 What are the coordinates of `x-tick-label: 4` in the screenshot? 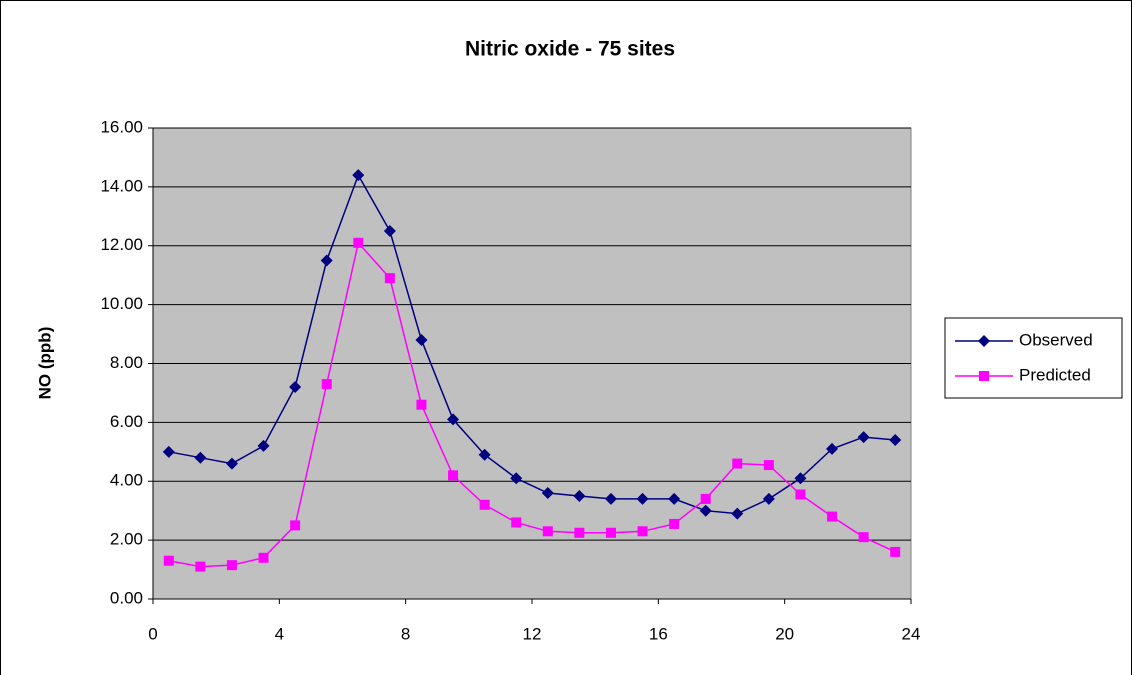 It's located at (279, 633).